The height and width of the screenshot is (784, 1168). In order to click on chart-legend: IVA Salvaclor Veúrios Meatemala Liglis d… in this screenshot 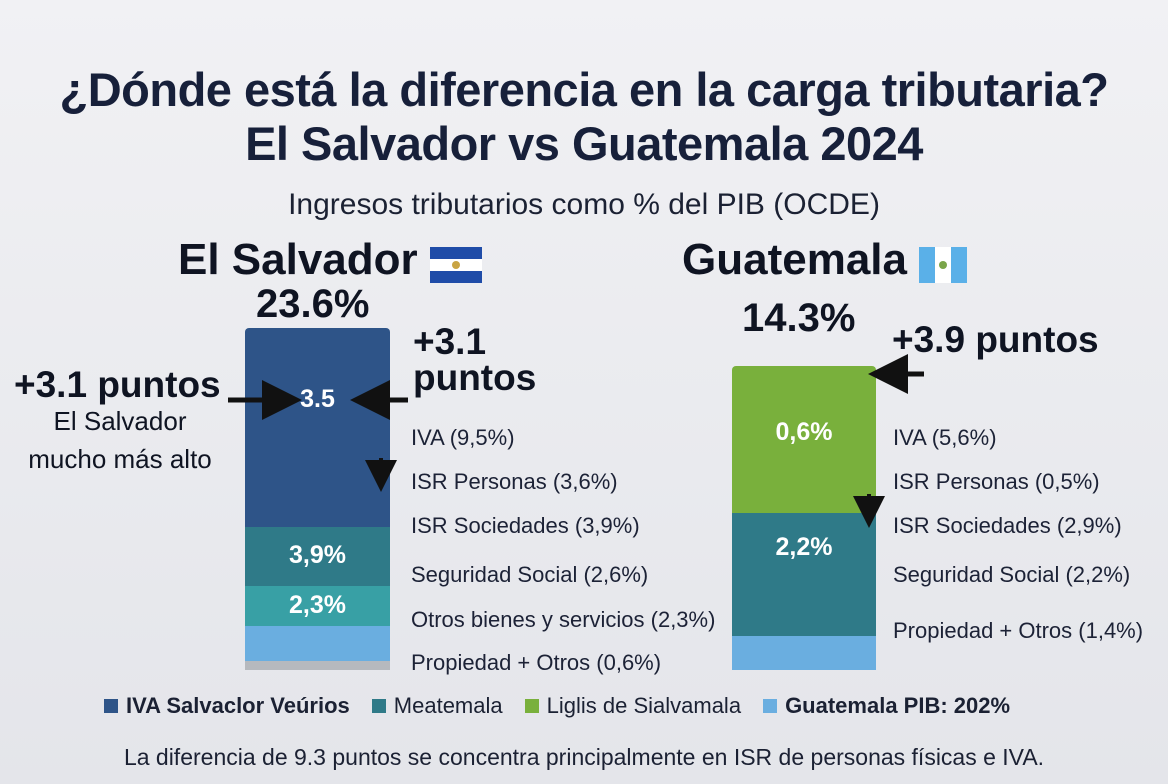, I will do `click(557, 706)`.